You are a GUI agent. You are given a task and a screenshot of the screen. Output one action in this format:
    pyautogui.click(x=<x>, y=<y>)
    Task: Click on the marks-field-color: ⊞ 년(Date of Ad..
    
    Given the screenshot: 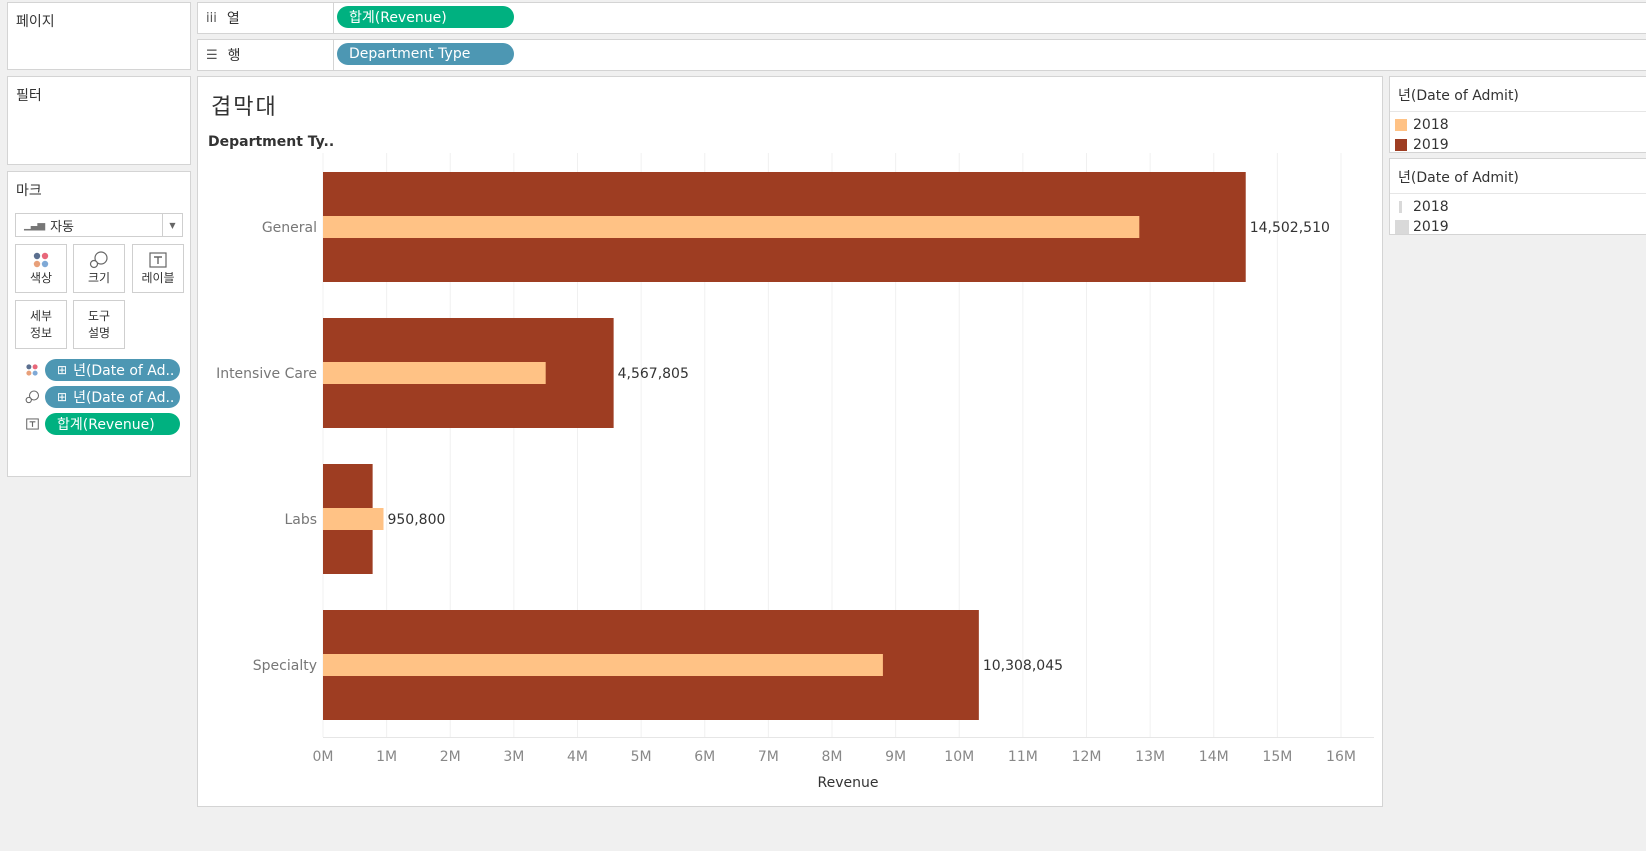 What is the action you would take?
    pyautogui.click(x=100, y=370)
    